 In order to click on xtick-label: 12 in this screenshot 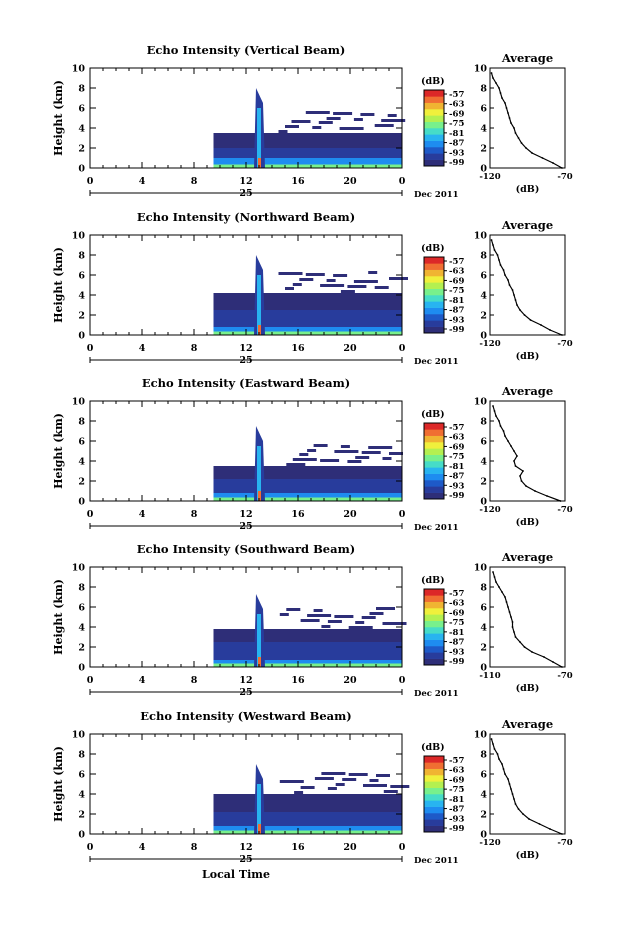, I will do `click(245, 680)`.